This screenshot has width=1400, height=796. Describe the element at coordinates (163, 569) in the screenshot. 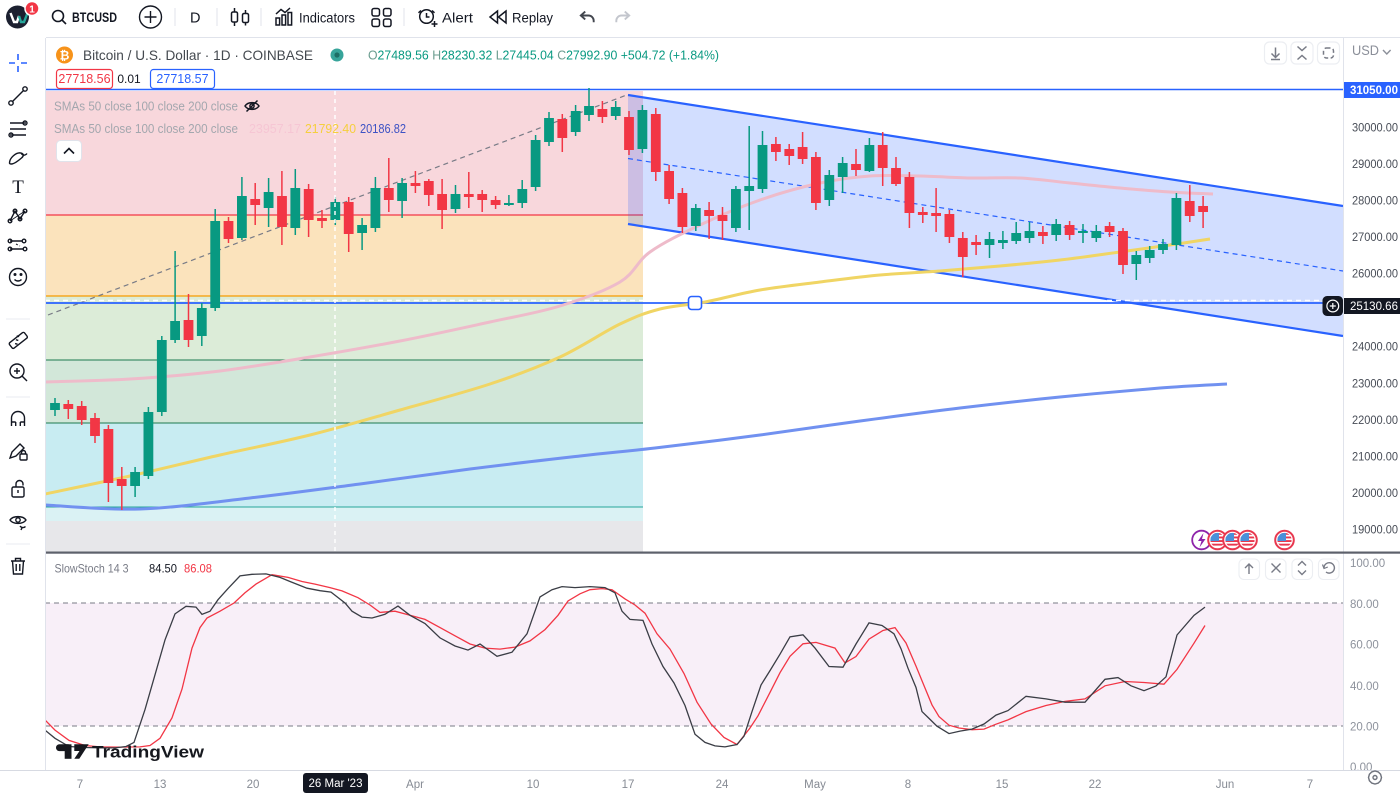

I see `svg-text: 84.50` at that location.